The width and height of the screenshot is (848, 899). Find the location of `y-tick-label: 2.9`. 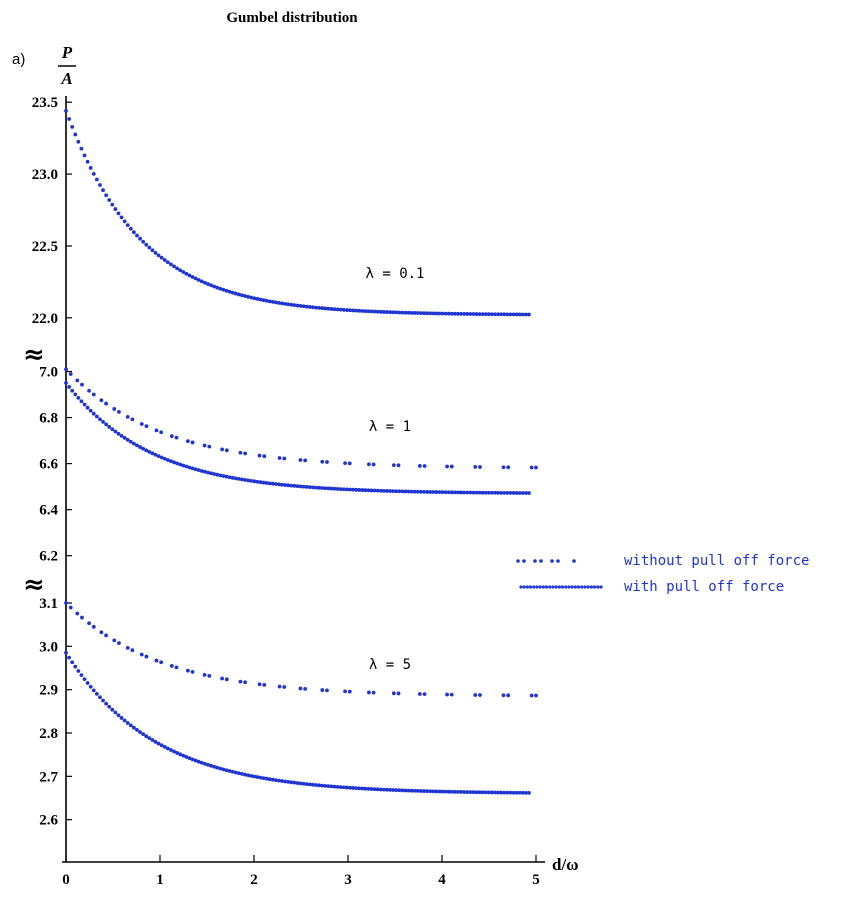

y-tick-label: 2.9 is located at coordinates (48, 691).